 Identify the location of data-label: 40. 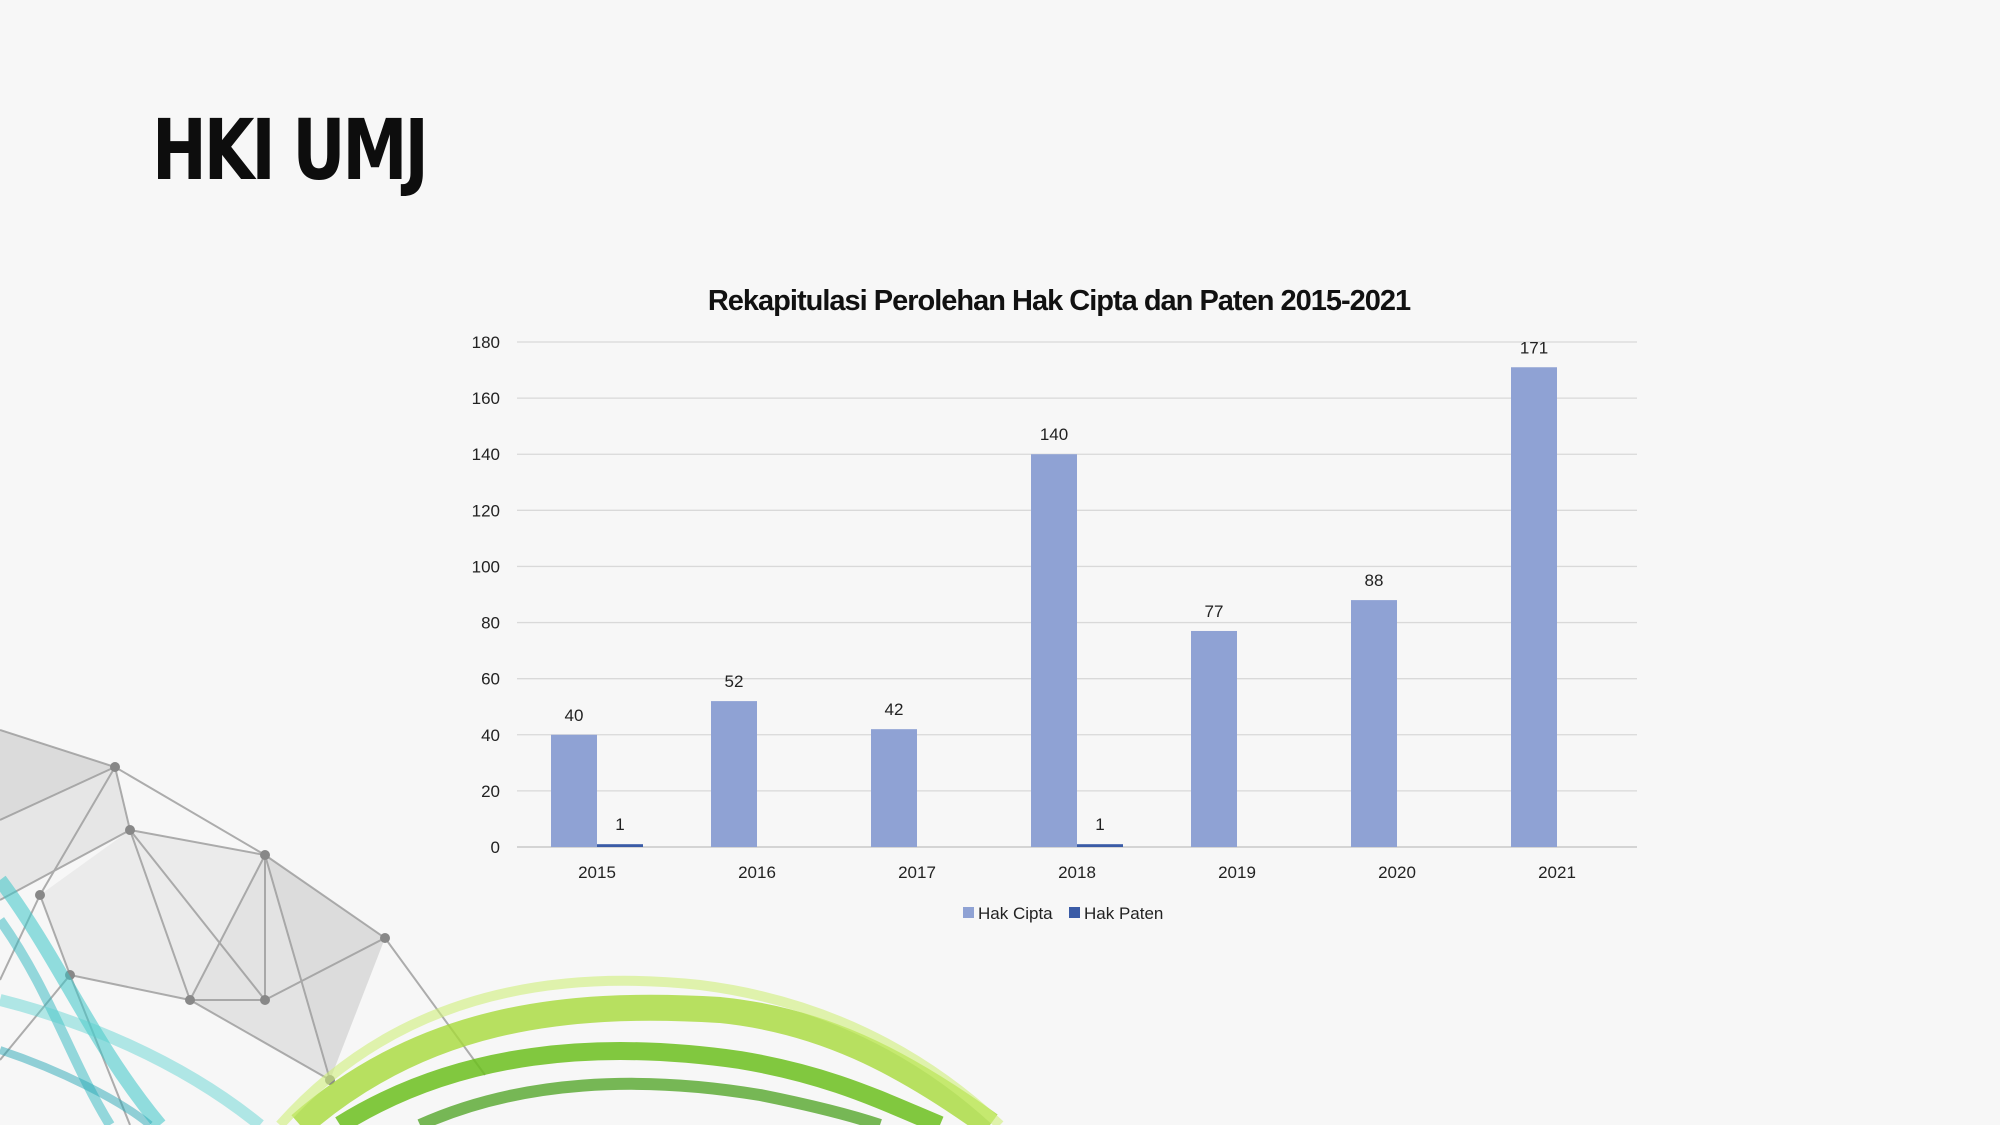
(574, 715).